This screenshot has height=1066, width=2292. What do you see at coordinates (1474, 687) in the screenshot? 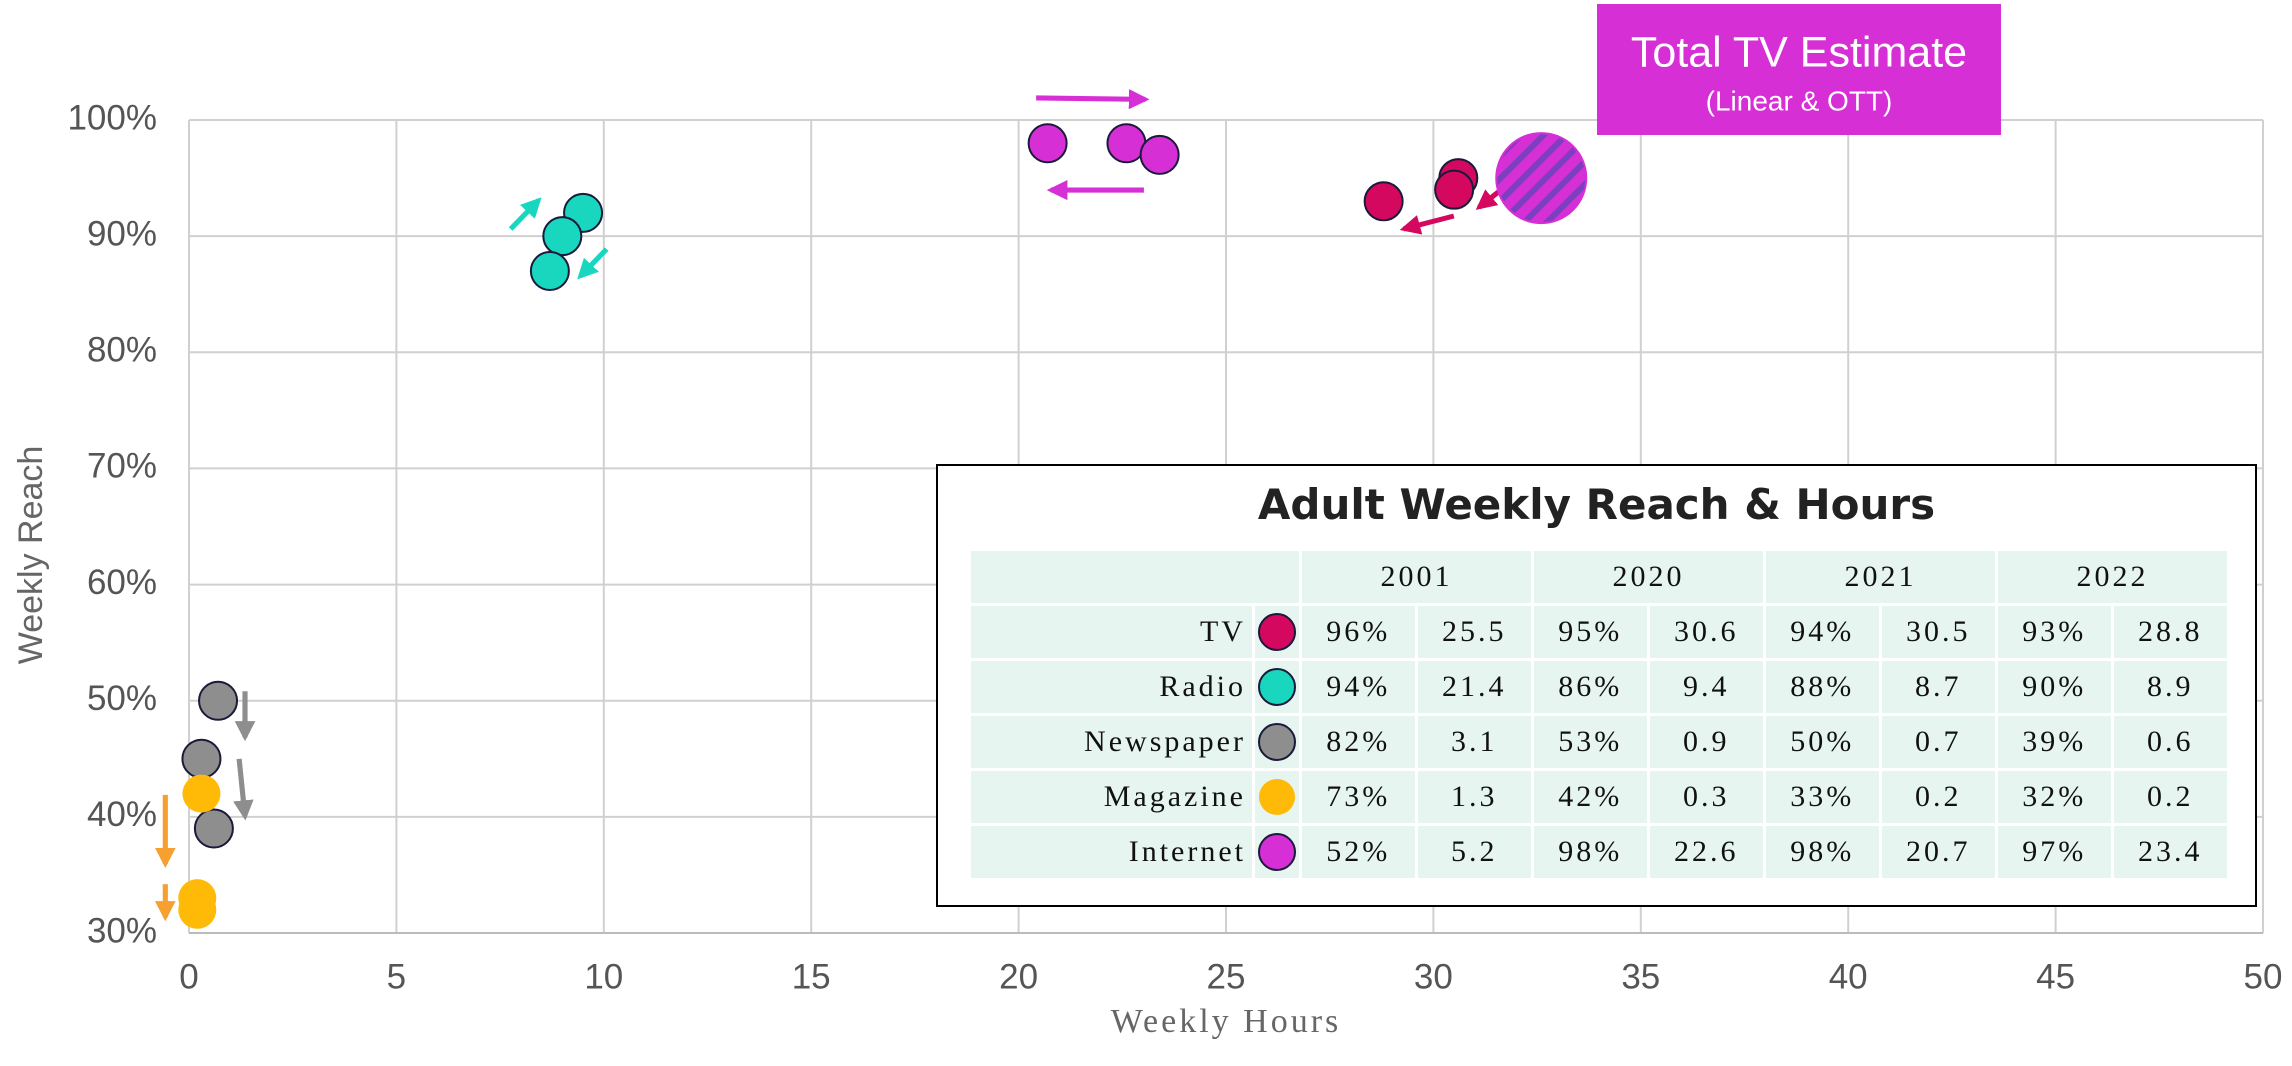
I see `table-cell: 21.4` at bounding box center [1474, 687].